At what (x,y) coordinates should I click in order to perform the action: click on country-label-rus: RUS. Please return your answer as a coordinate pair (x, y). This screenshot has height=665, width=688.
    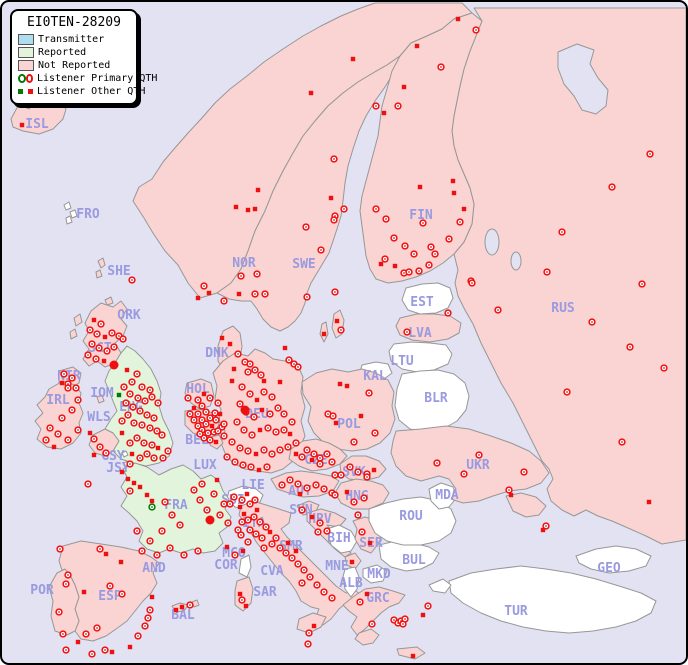
    Looking at the image, I should click on (563, 308).